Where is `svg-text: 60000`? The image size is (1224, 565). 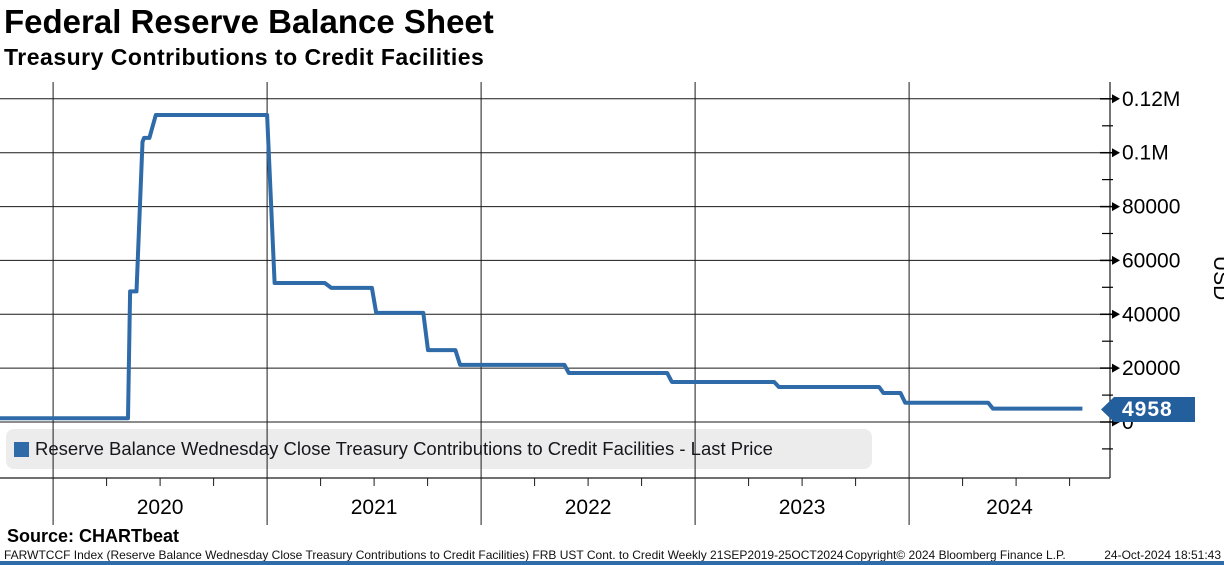 svg-text: 60000 is located at coordinates (1151, 260).